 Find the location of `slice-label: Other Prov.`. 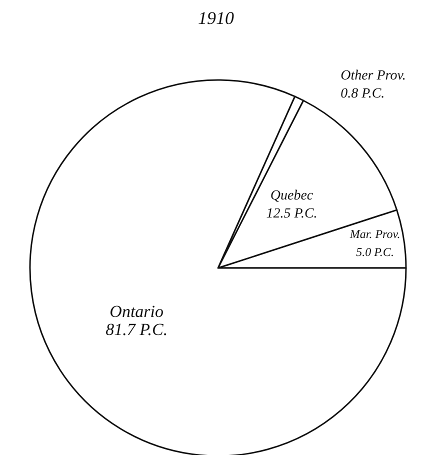

slice-label: Other Prov. is located at coordinates (373, 76).